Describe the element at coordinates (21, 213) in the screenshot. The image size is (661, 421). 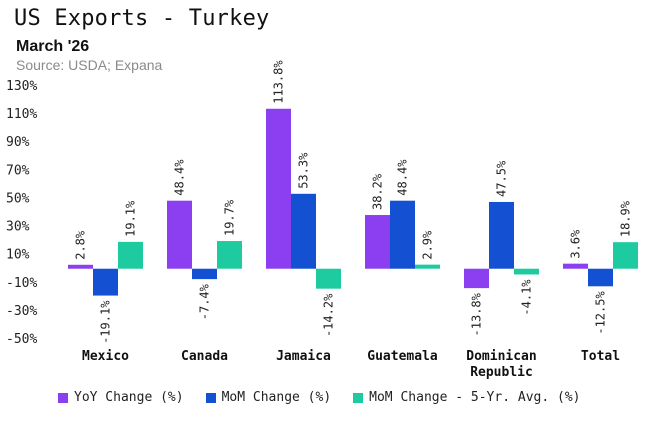
I see `y-axis: -50% -30% -10% 10% 30% 50% 70% 90% 110% 130%` at that location.